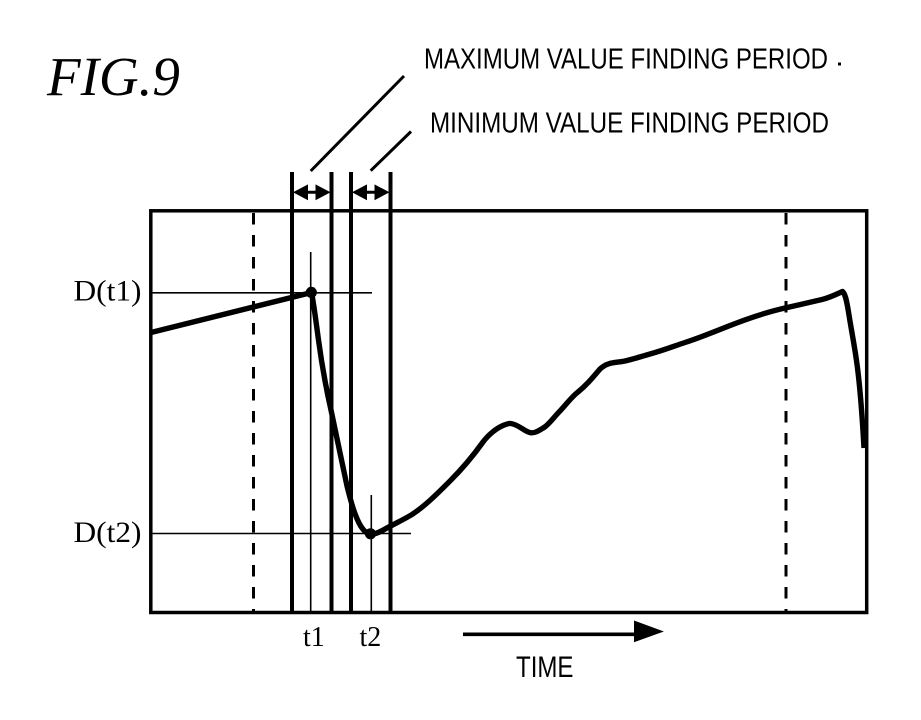 The width and height of the screenshot is (921, 720). What do you see at coordinates (314, 637) in the screenshot?
I see `svg-text: t1` at bounding box center [314, 637].